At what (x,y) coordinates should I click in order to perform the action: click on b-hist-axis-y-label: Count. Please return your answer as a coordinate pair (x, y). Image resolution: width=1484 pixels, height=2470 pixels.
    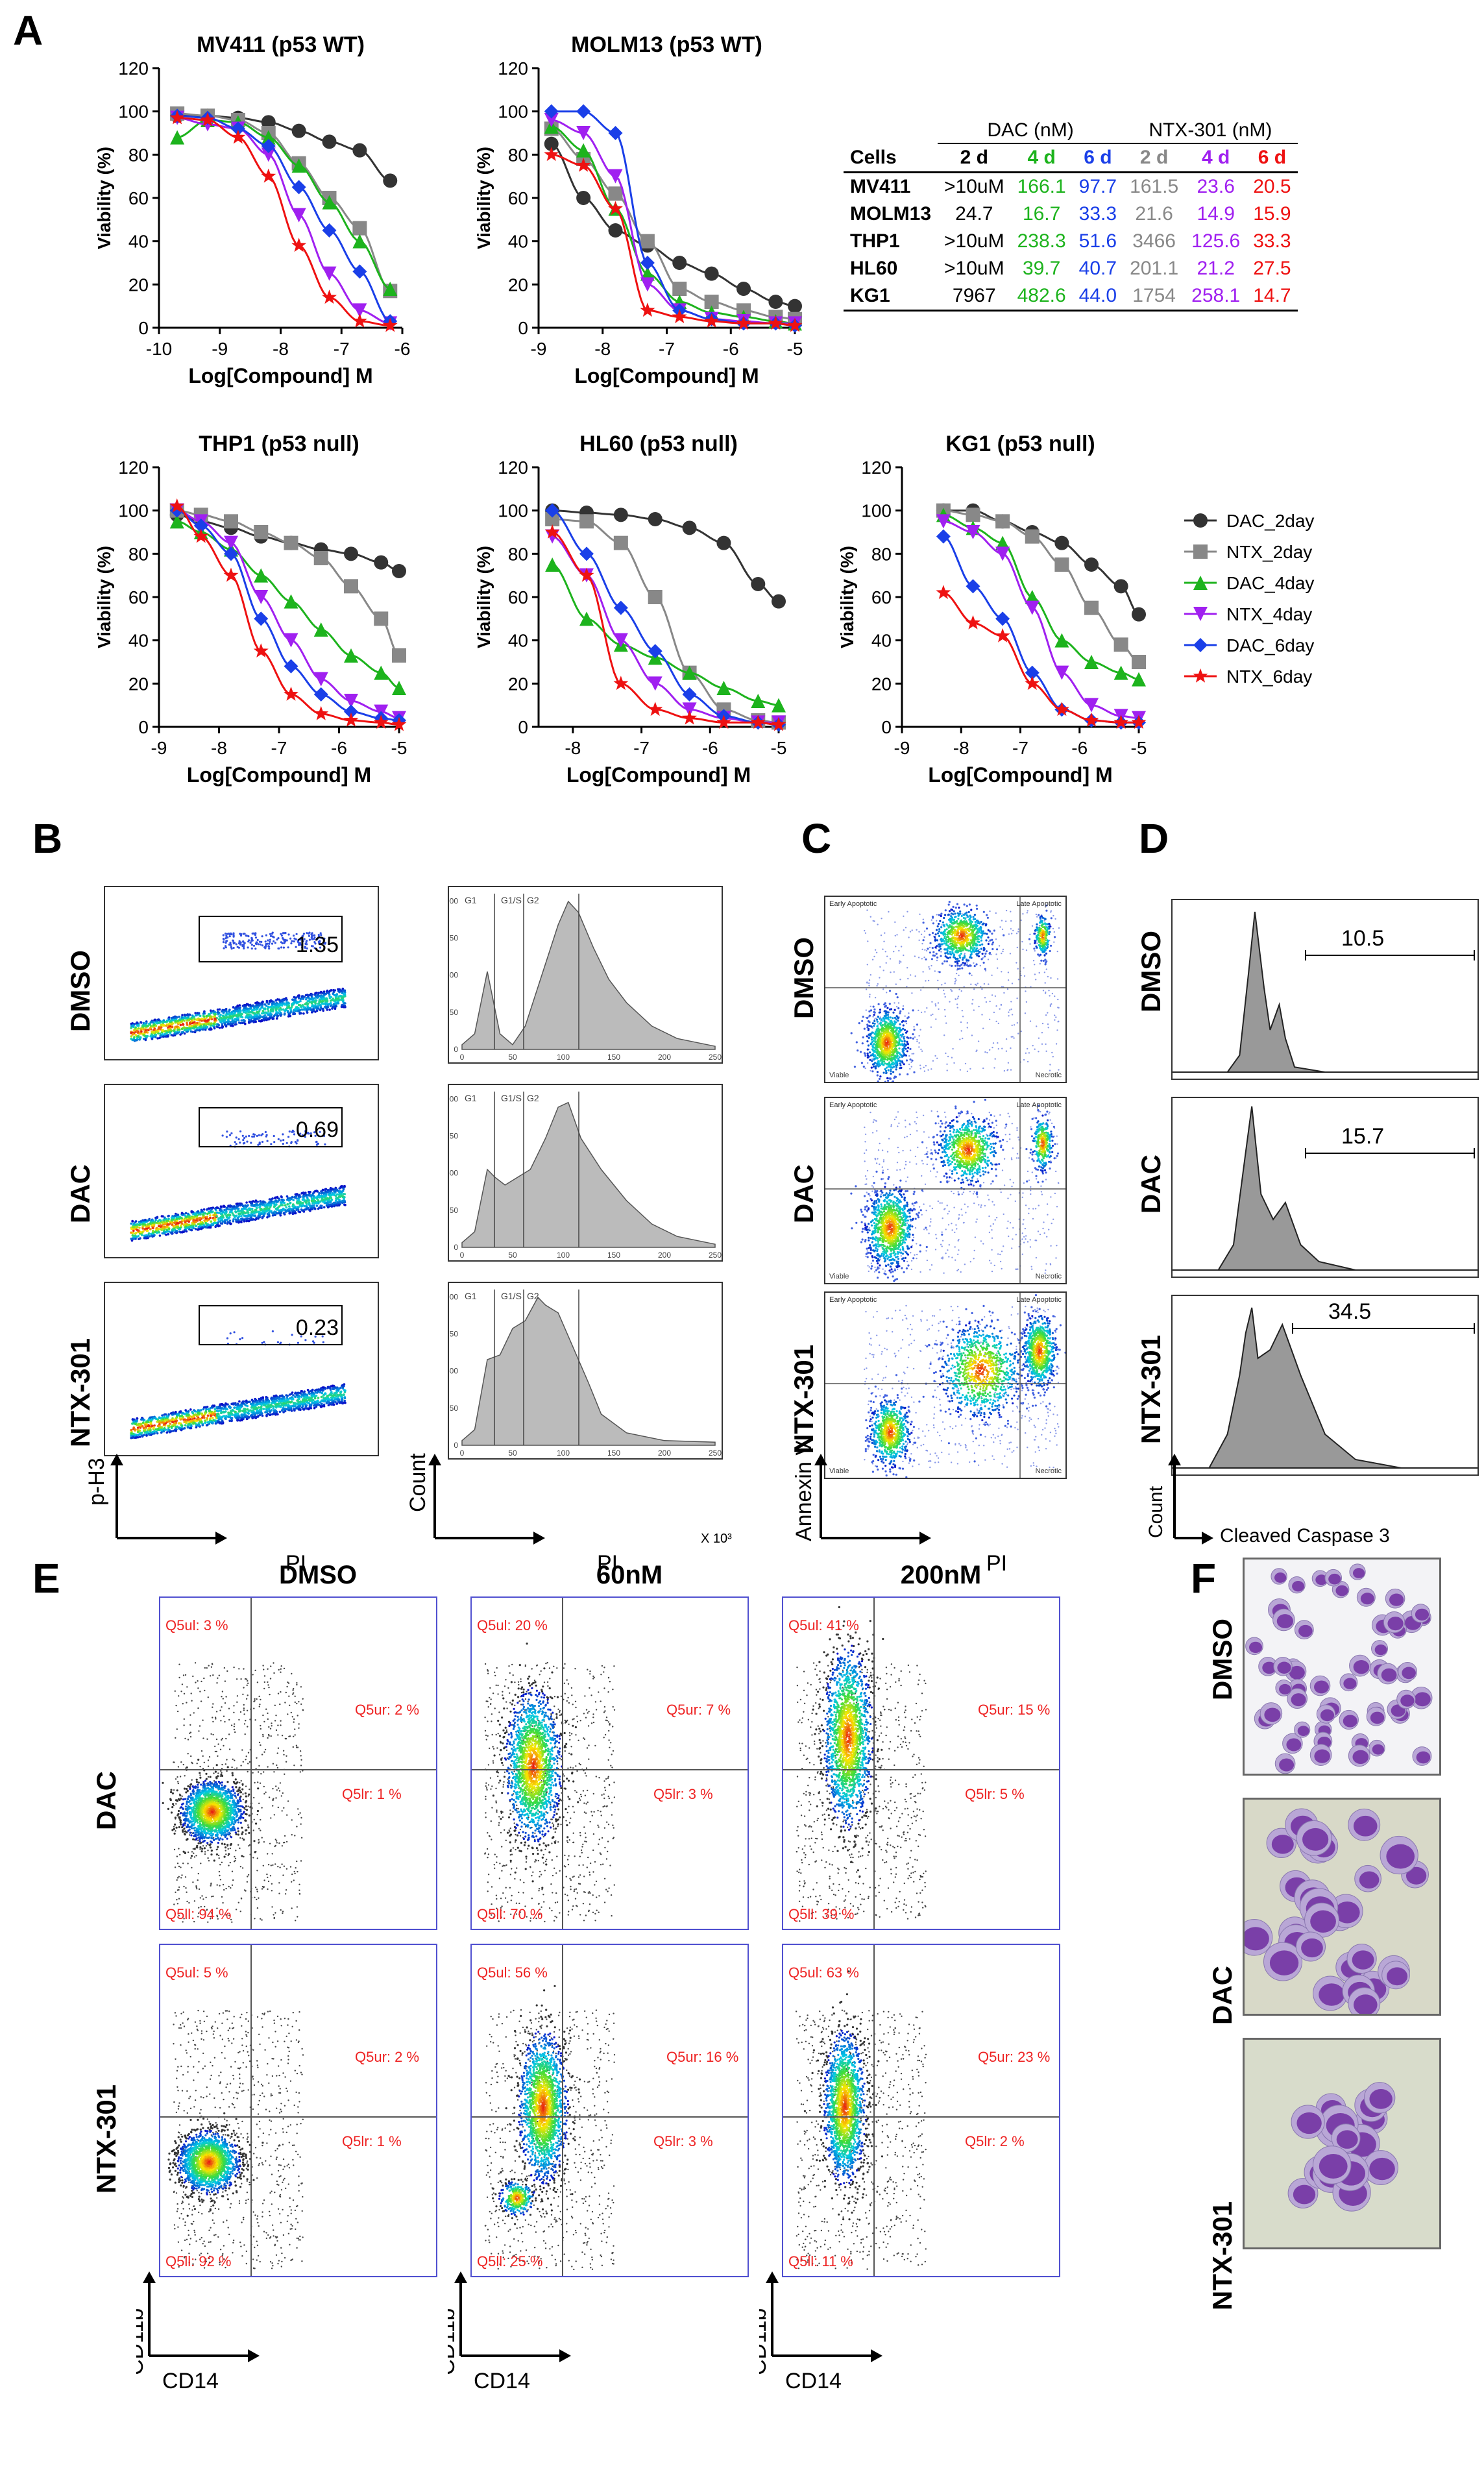
    Looking at the image, I should click on (418, 1483).